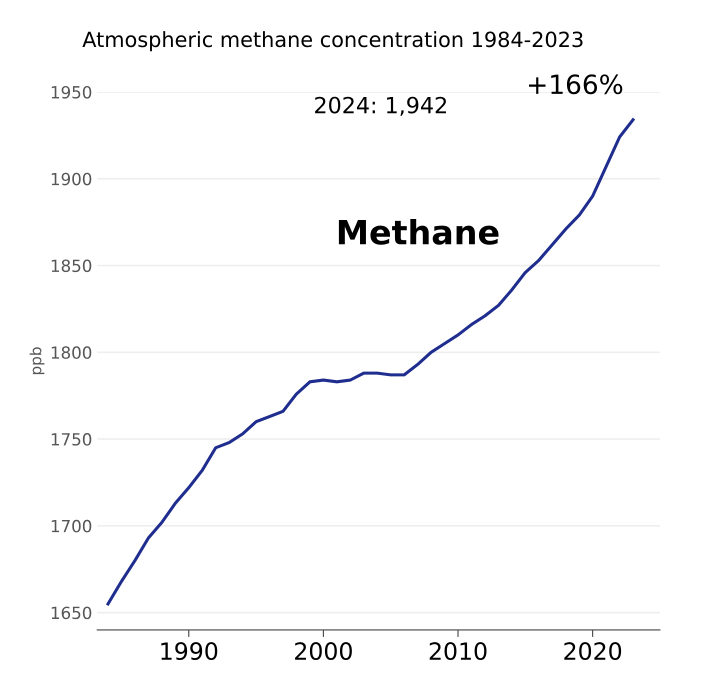 This screenshot has height=684, width=715. What do you see at coordinates (72, 352) in the screenshot?
I see `y-tick-label: 1800` at bounding box center [72, 352].